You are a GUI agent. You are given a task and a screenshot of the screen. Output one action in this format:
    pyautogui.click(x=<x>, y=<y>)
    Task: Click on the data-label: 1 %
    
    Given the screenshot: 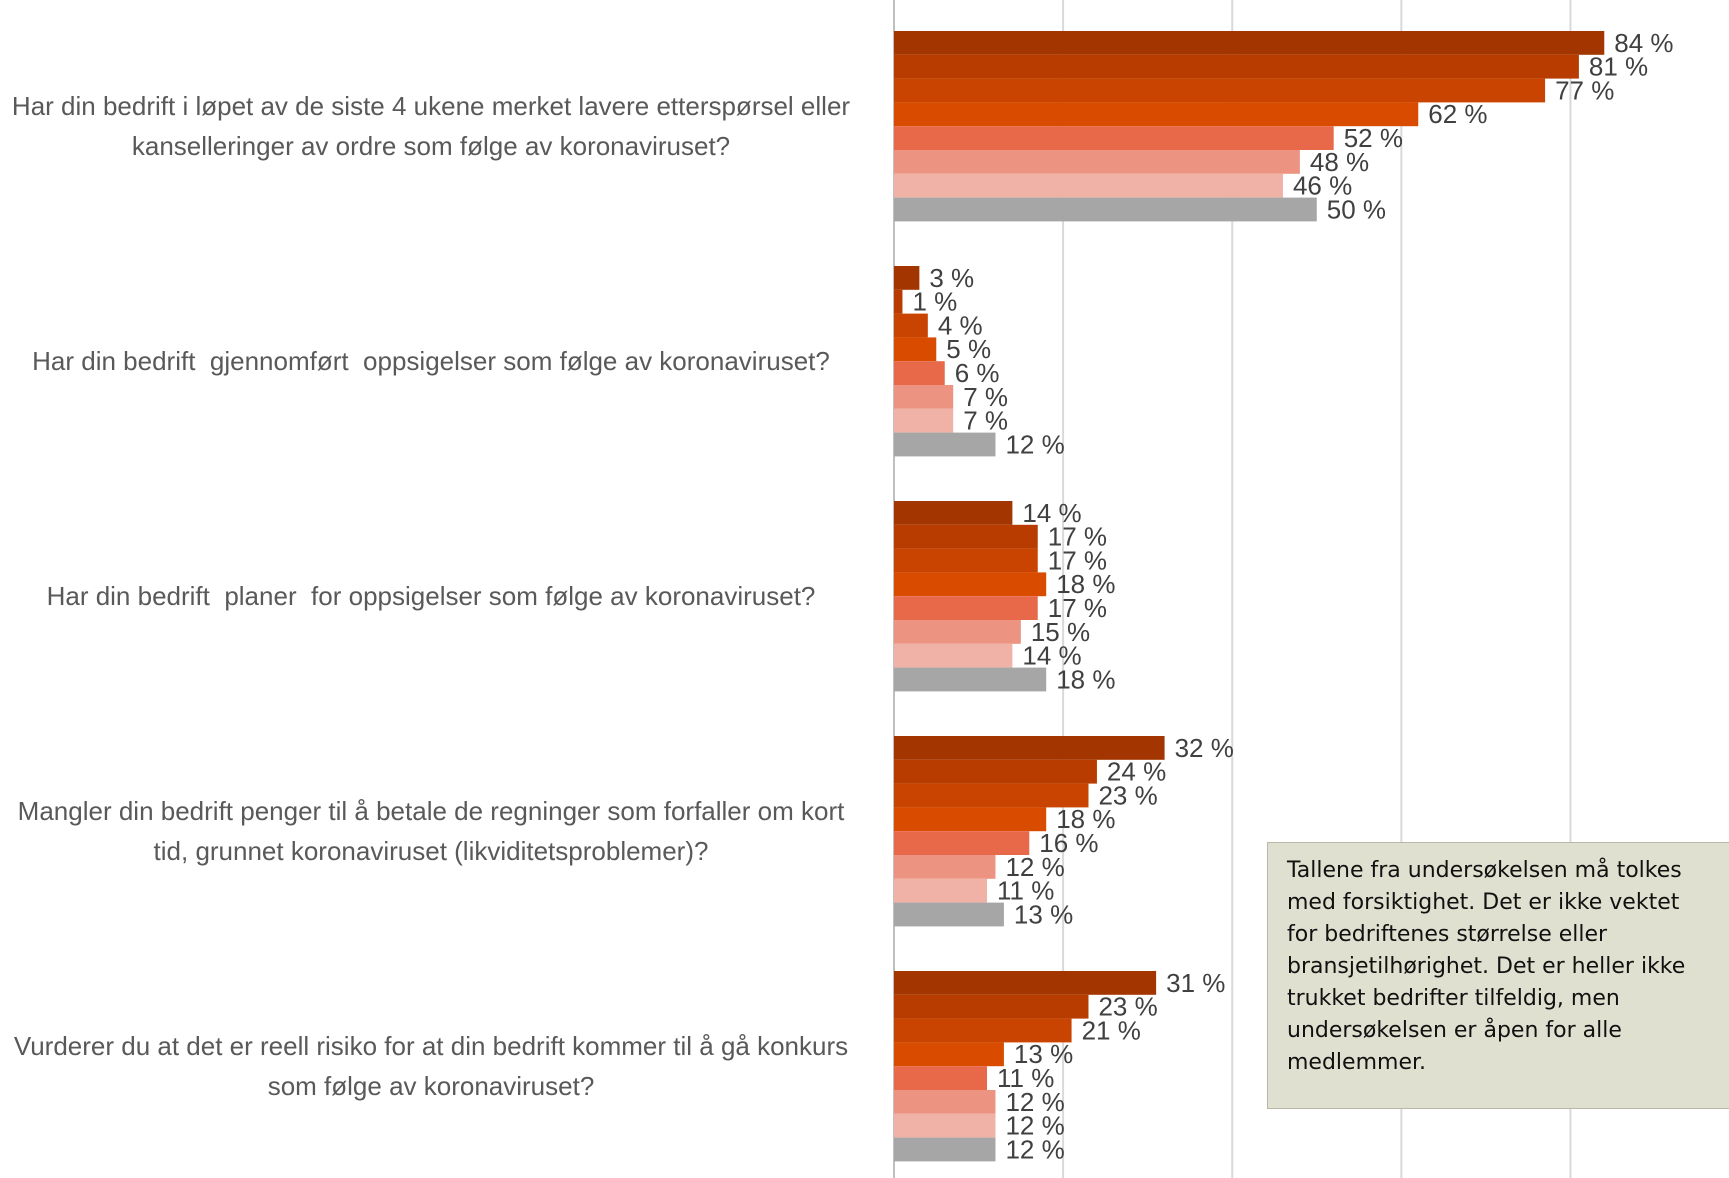 What is the action you would take?
    pyautogui.click(x=934, y=302)
    